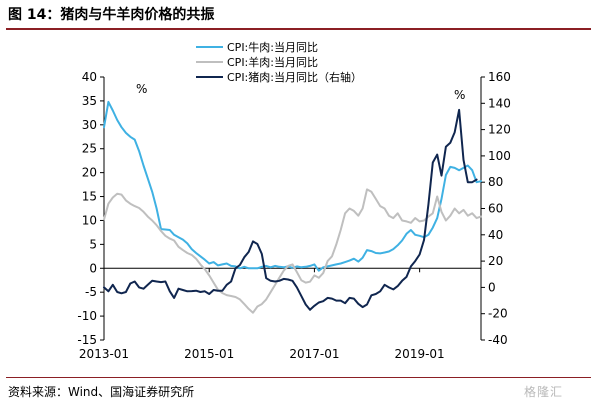  I want to click on legend-label: CPI:羊肉:当月同比, so click(272, 62).